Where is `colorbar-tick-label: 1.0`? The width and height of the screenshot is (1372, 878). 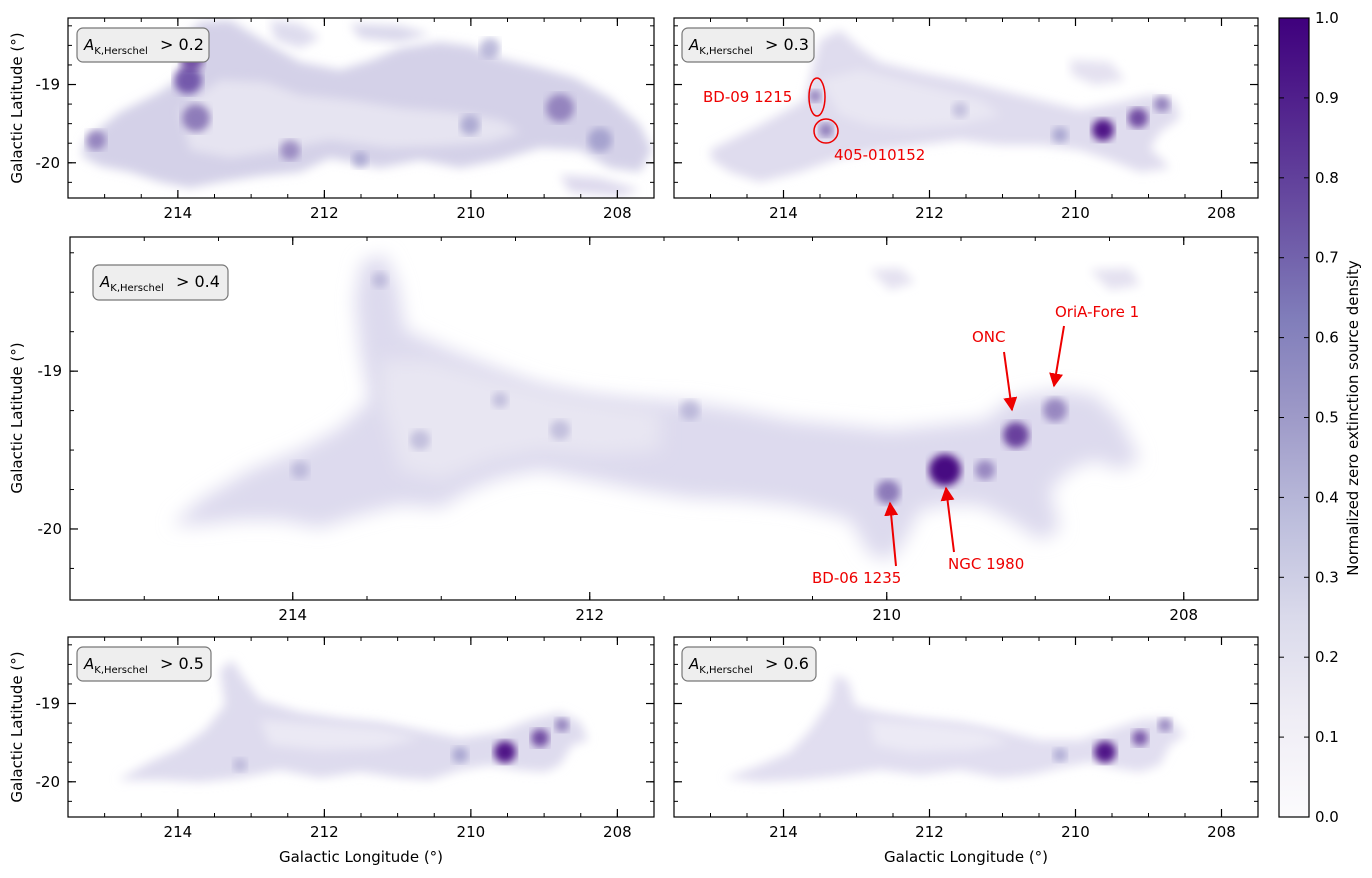 colorbar-tick-label: 1.0 is located at coordinates (1327, 18).